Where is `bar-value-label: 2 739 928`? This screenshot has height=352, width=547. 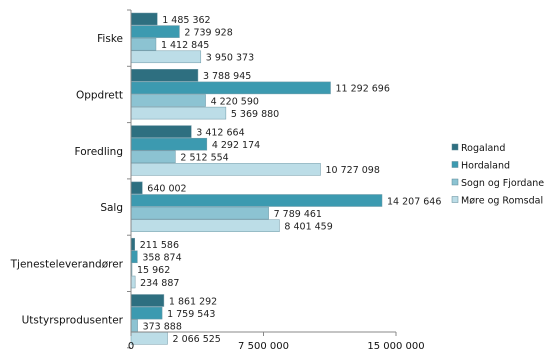 bar-value-label: 2 739 928 is located at coordinates (208, 32).